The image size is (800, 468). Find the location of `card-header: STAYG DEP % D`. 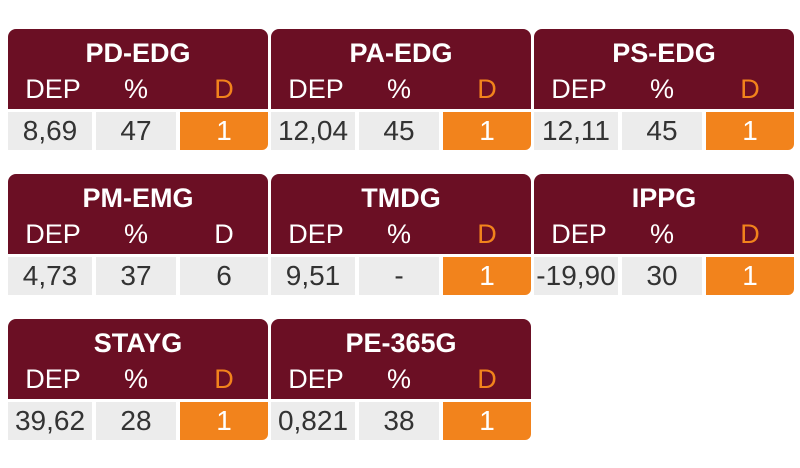

card-header: STAYG DEP % D is located at coordinates (138, 359).